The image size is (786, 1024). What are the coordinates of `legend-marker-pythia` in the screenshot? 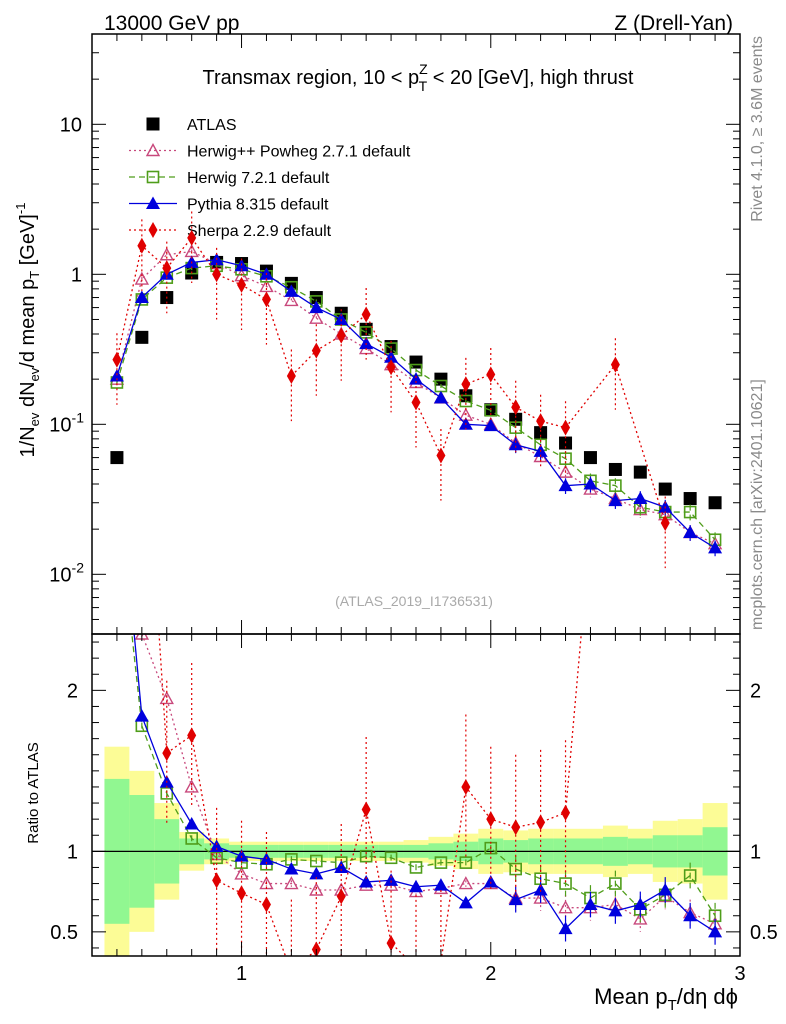 It's located at (153, 202).